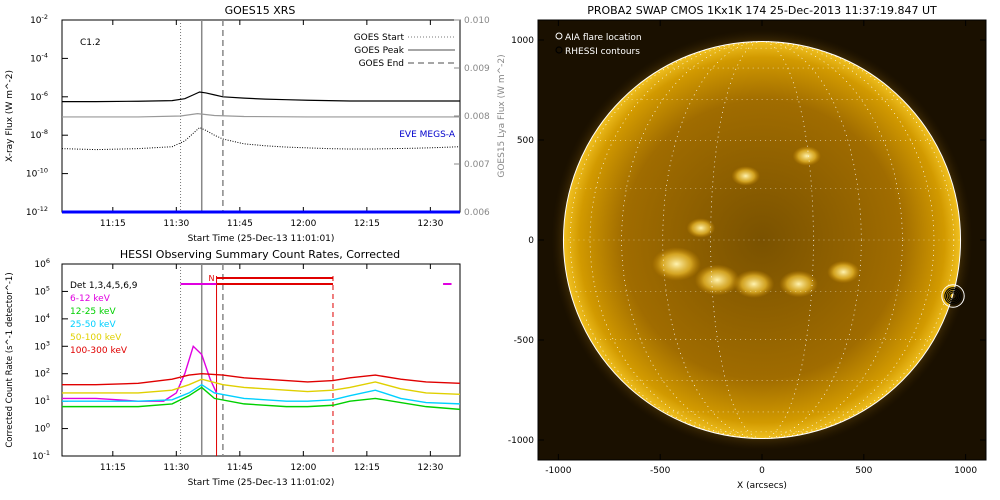 The height and width of the screenshot is (500, 1000). I want to click on hessi-x-tick-label: 11:15, so click(113, 468).